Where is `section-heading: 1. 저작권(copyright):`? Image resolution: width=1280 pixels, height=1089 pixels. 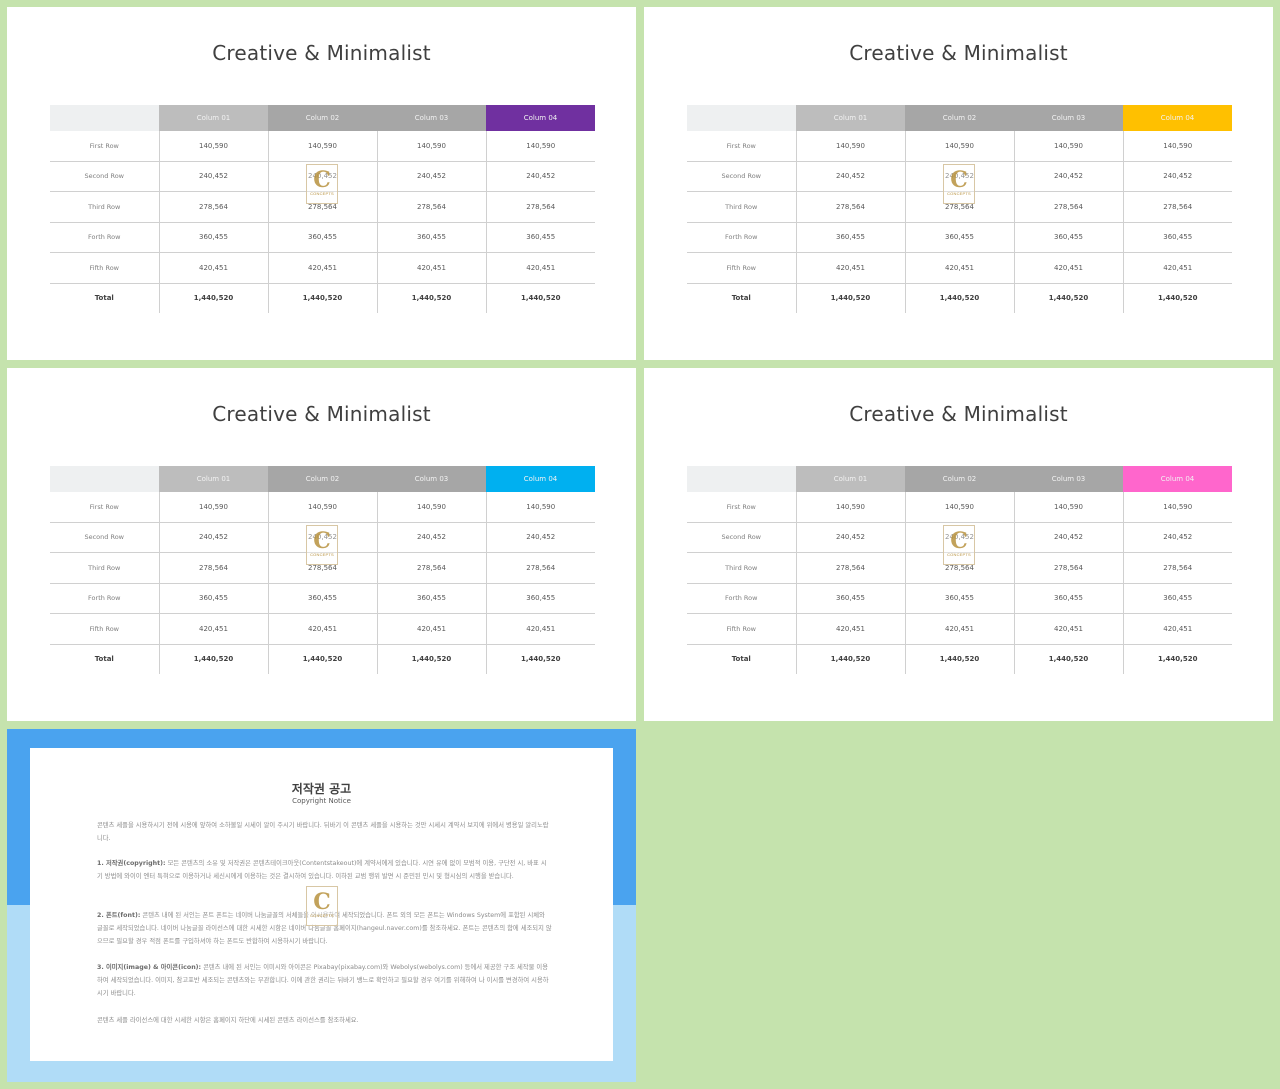 section-heading: 1. 저작권(copyright): is located at coordinates (131, 863).